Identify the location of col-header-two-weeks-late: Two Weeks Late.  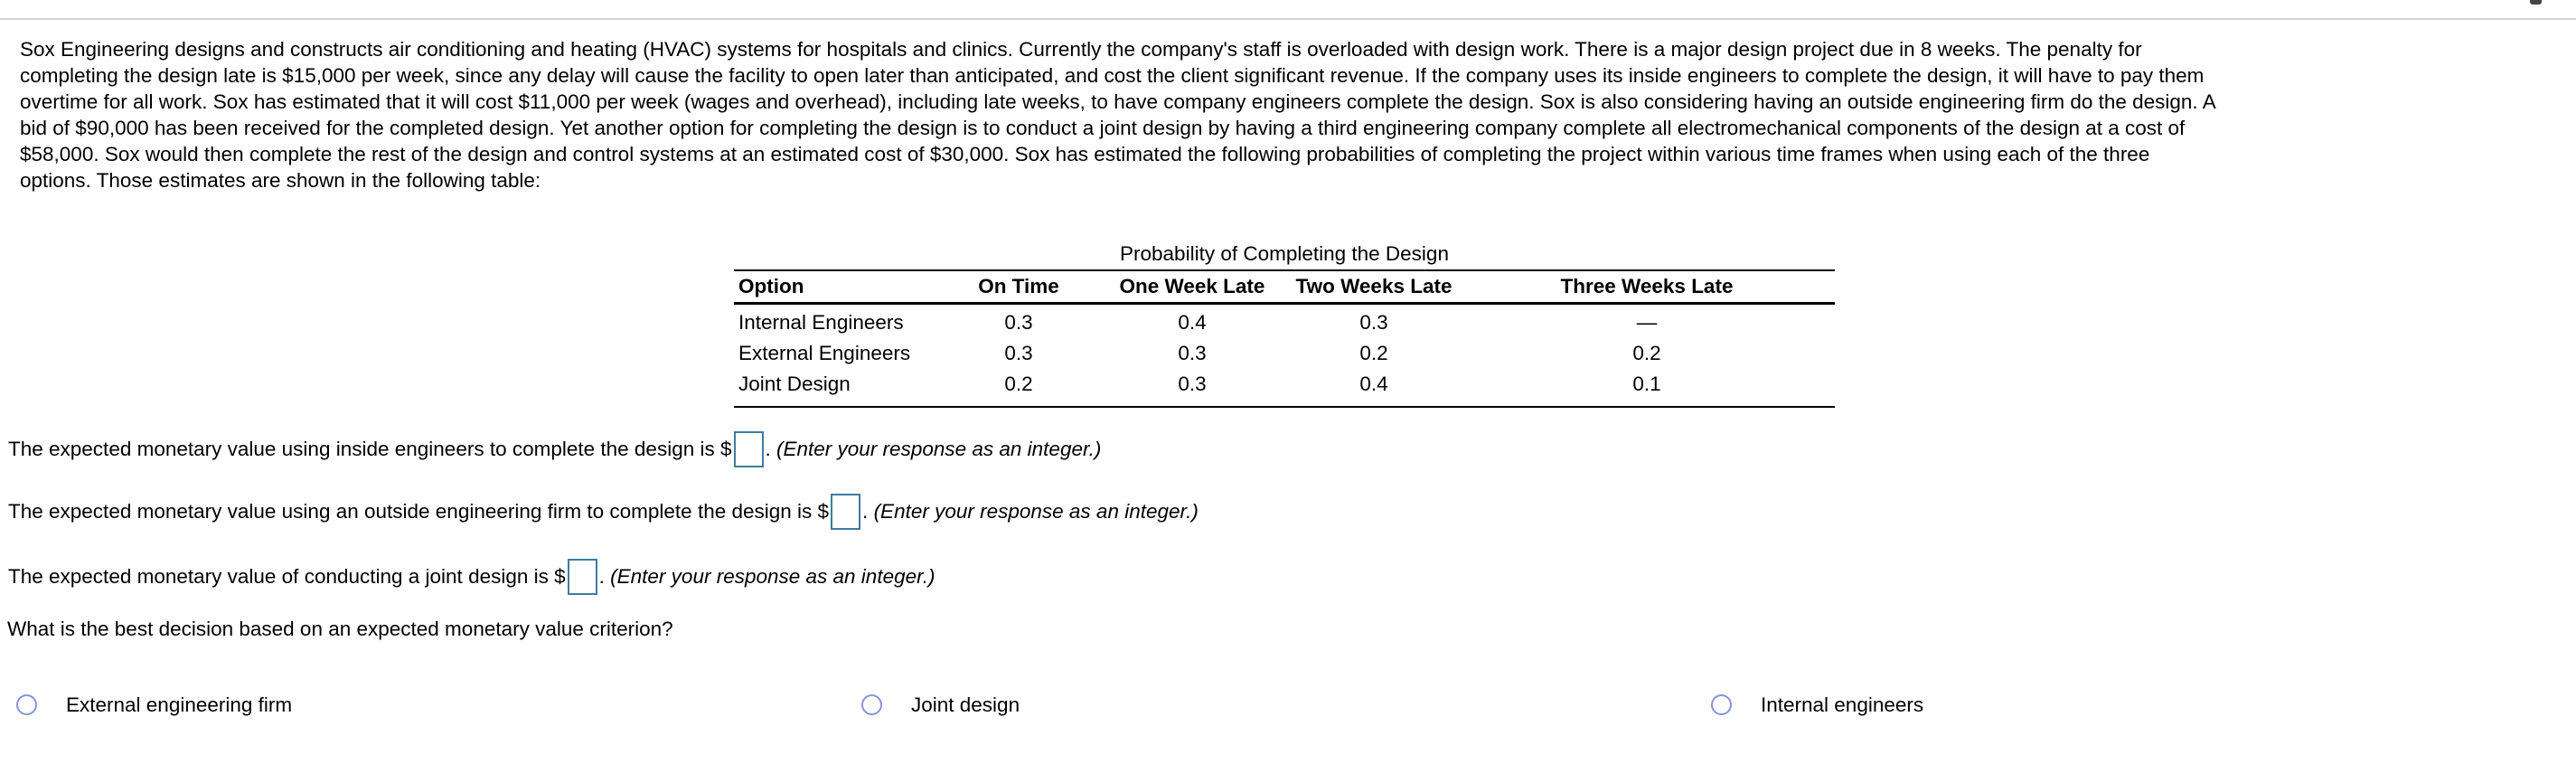
(1374, 287).